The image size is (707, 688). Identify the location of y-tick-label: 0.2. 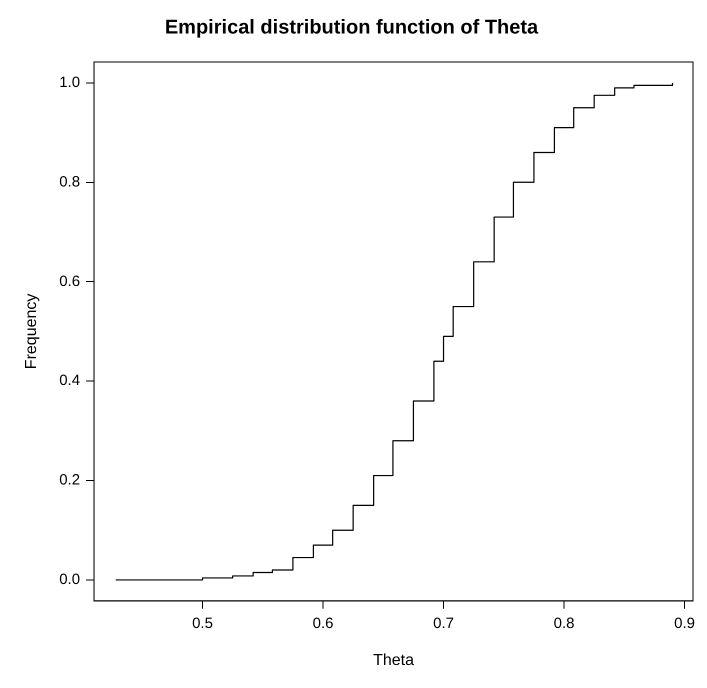
(69, 480).